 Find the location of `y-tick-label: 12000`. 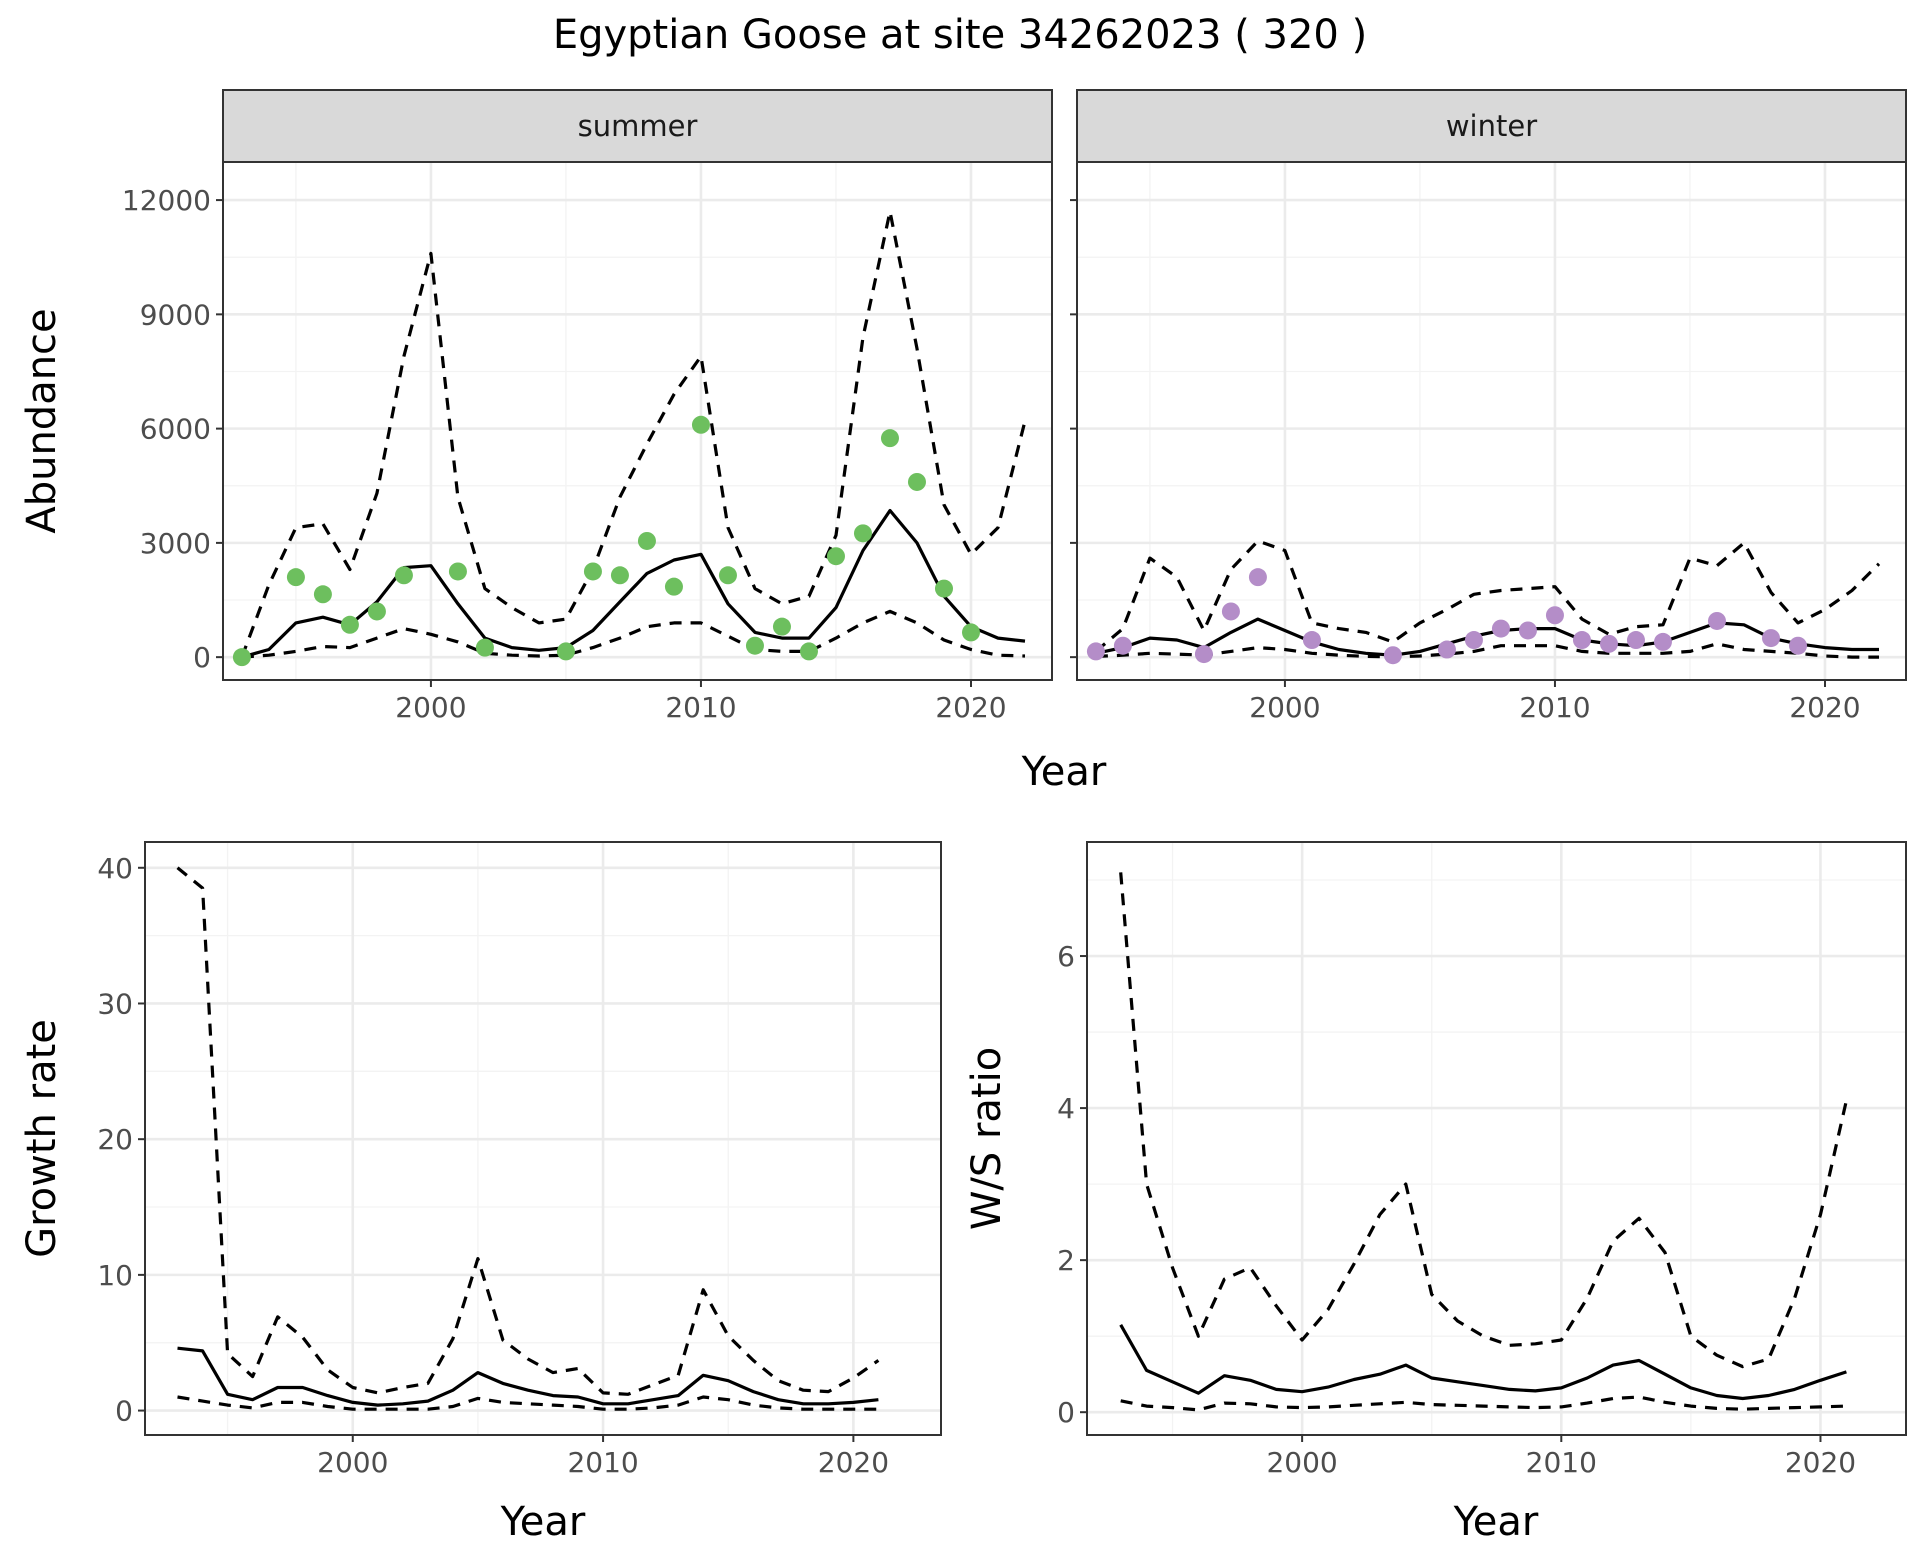

y-tick-label: 12000 is located at coordinates (166, 200).